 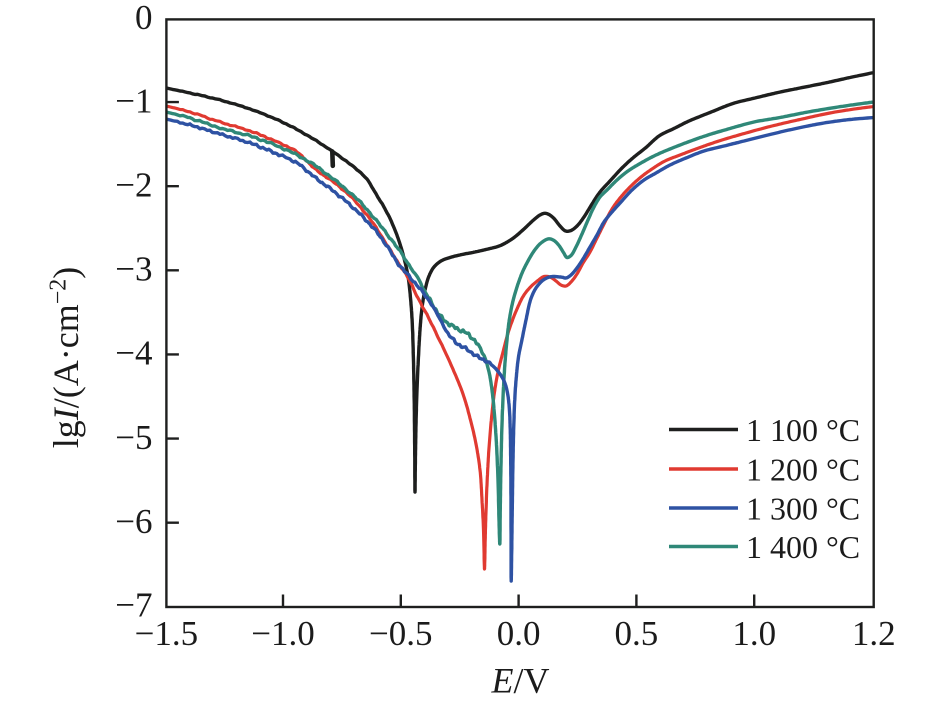 What do you see at coordinates (803, 469) in the screenshot?
I see `svg-text: 1 200 °C` at bounding box center [803, 469].